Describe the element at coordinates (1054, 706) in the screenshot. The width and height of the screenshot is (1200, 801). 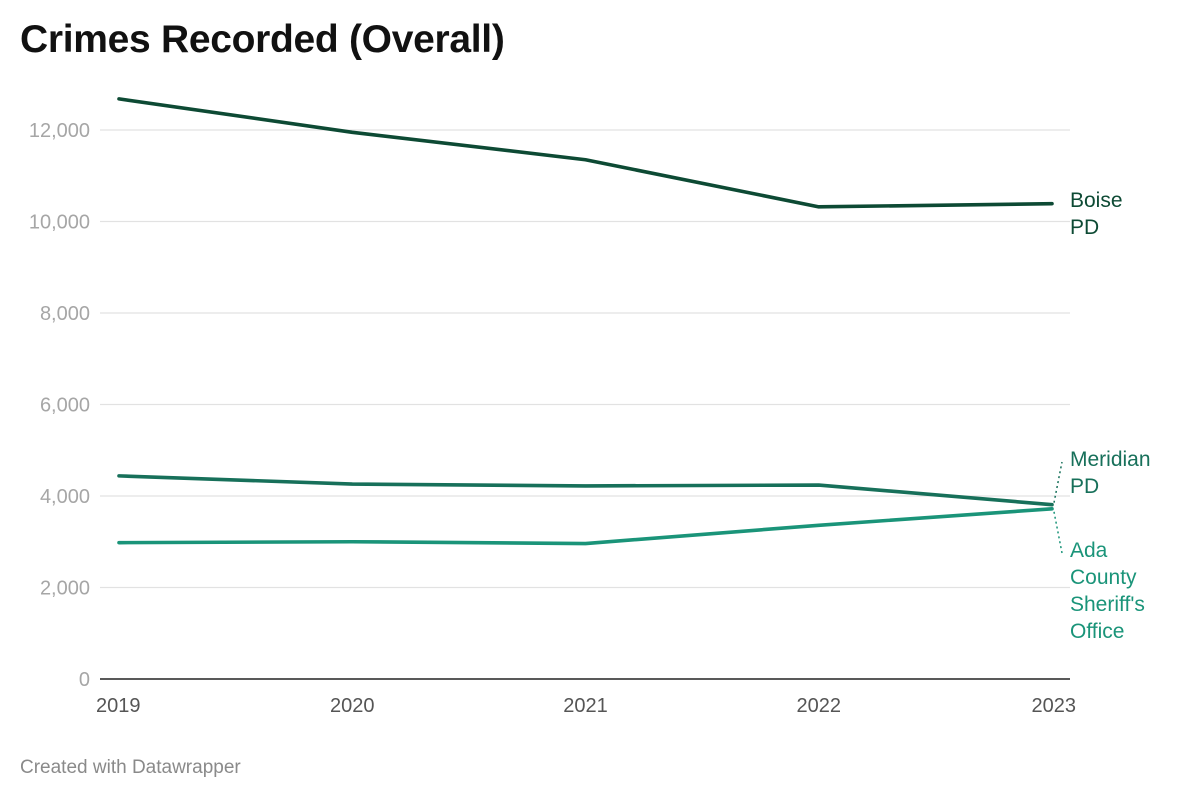
I see `x-tick-label: 2023` at that location.